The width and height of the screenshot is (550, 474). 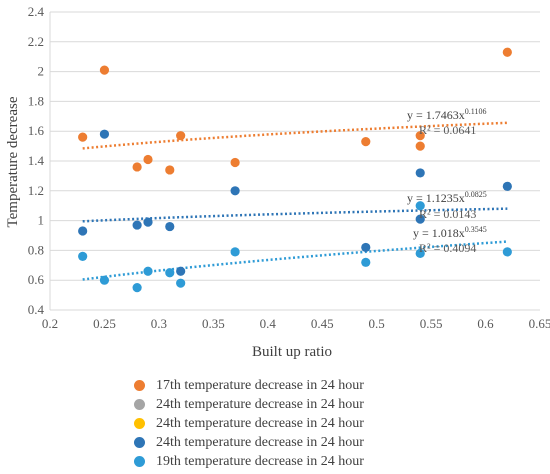 I want to click on x-tick-label: 0.45, so click(x=322, y=323).